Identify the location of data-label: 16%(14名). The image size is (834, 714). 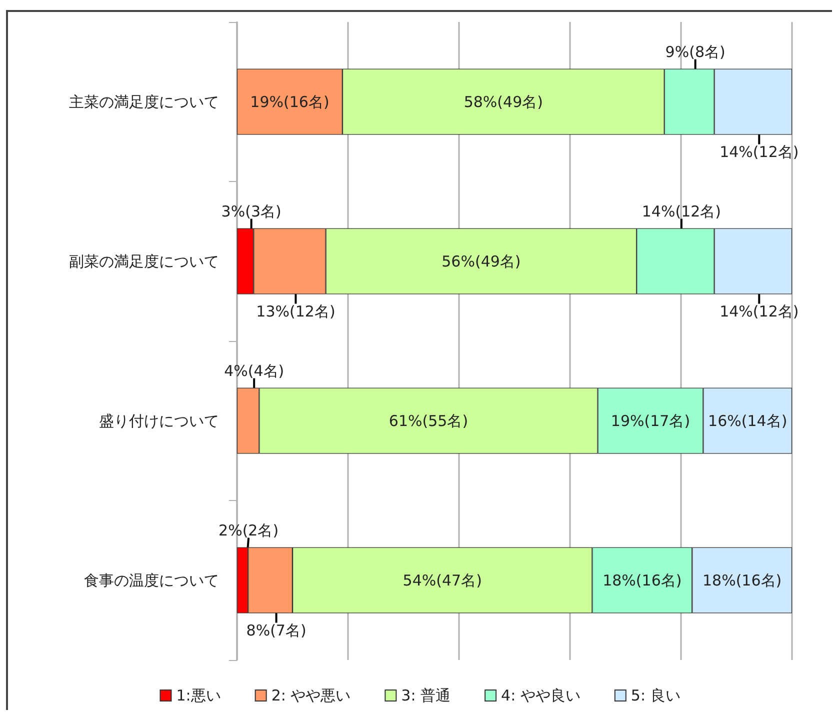
(748, 421).